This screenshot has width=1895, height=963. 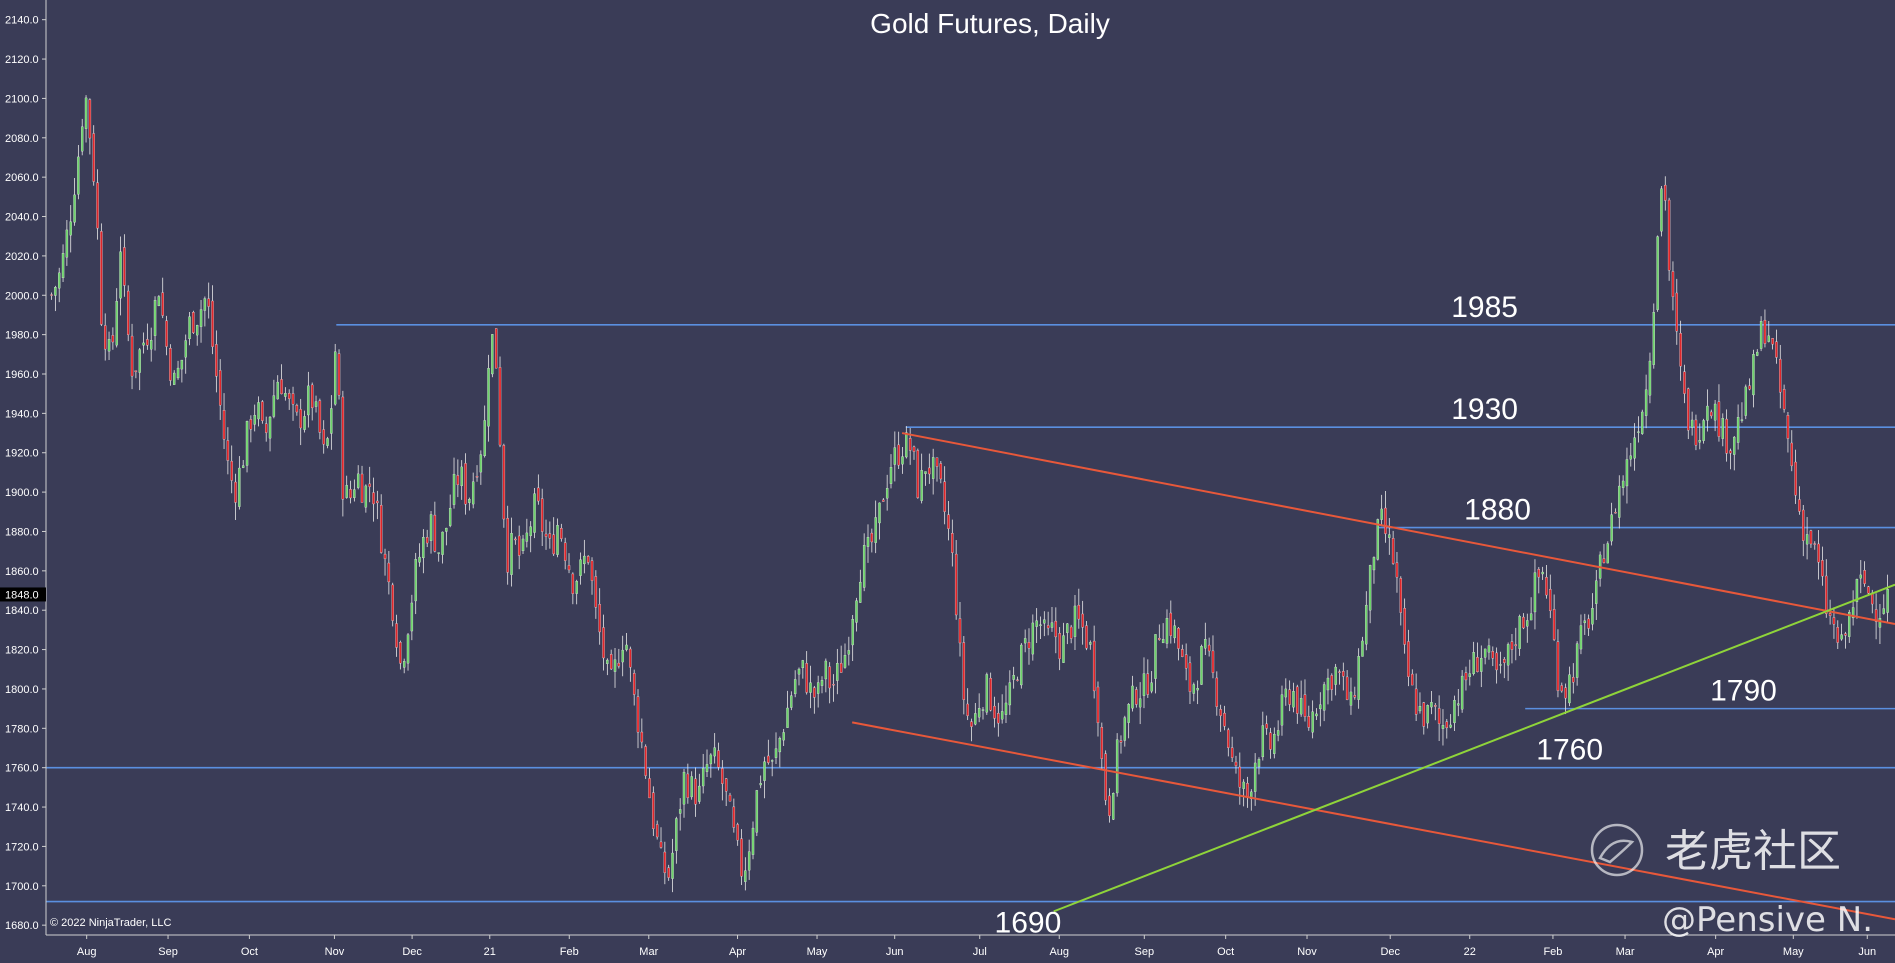 I want to click on x-tick-label: Dec, so click(x=412, y=952).